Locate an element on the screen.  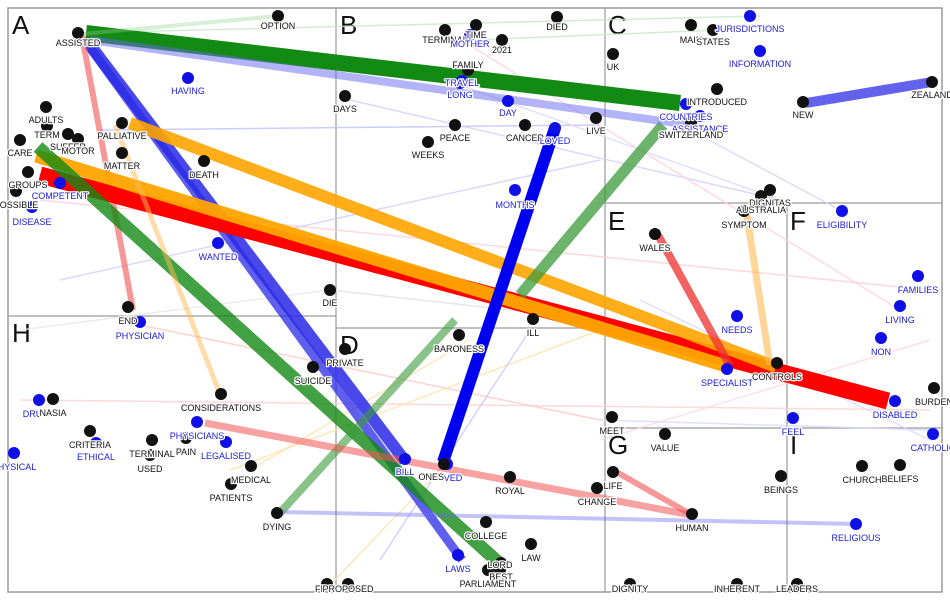
node-considerations is located at coordinates (221, 394).